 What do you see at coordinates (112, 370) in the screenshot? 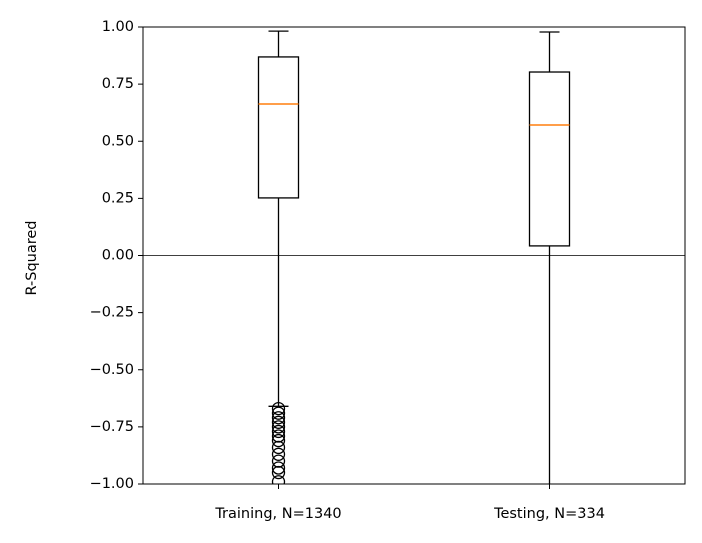
I see `y-tick-label: −0.50` at bounding box center [112, 370].